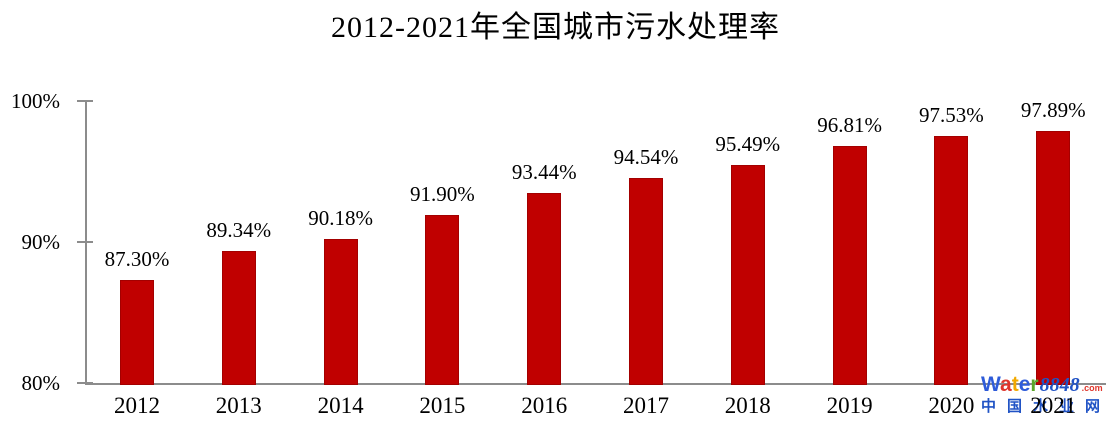  I want to click on watermark: Water8848 .com 中国水业网, so click(1046, 394).